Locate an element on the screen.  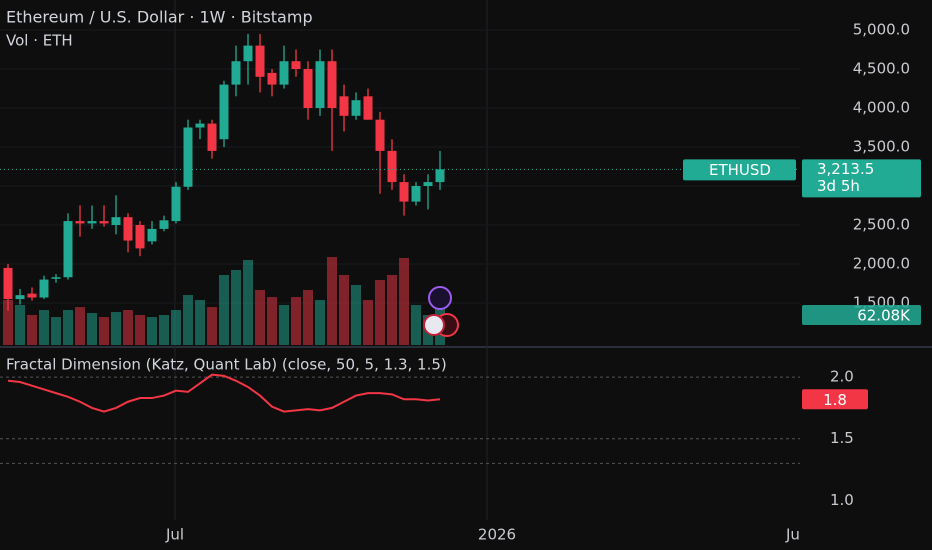
x-tick-label: 2026 is located at coordinates (497, 535).